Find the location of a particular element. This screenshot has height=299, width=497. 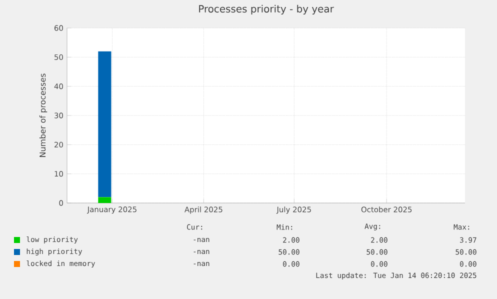

chart-title: Processes priority - by year is located at coordinates (266, 9).